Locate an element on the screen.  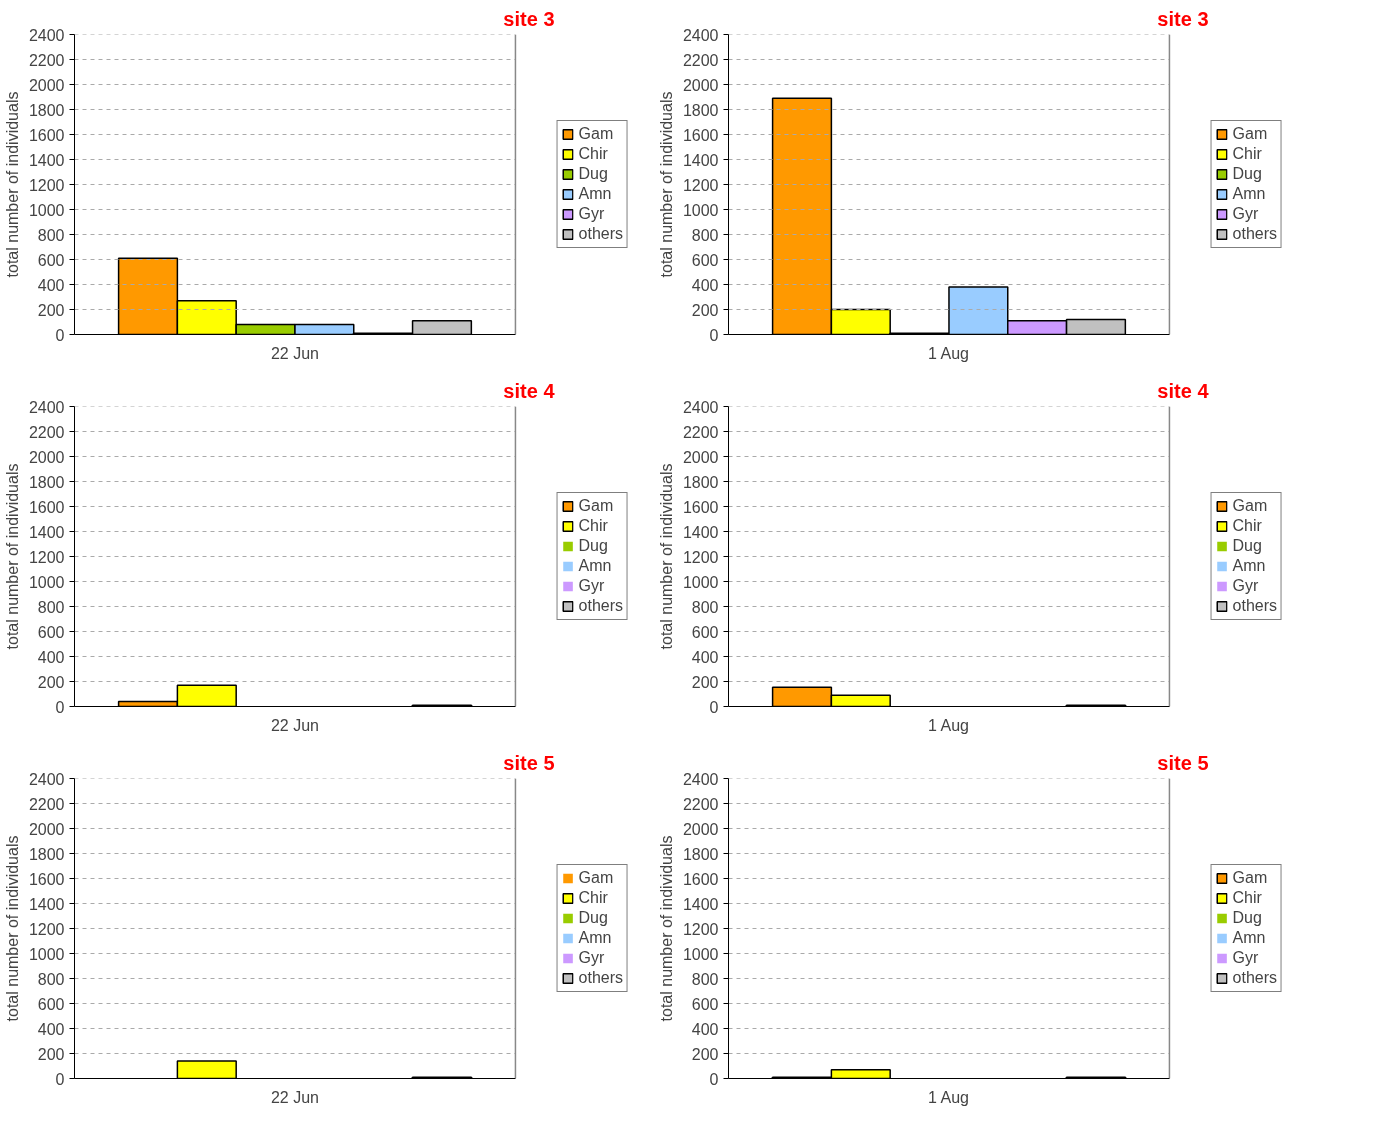
chart-title: site 3 is located at coordinates (529, 18).